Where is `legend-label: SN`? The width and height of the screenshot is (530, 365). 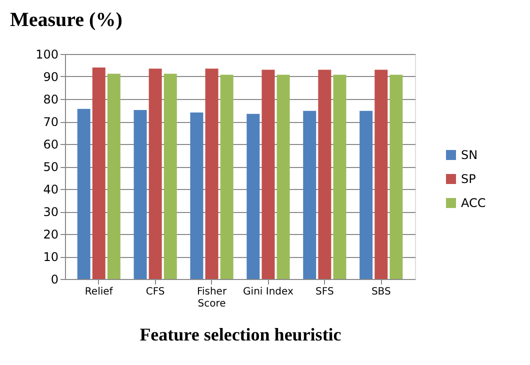
legend-label: SN is located at coordinates (469, 155).